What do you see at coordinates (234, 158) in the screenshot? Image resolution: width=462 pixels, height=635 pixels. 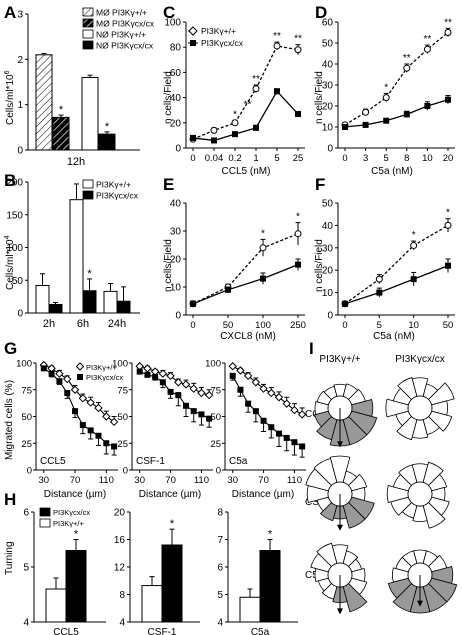 I see `c-x-tick-label: 0.2` at bounding box center [234, 158].